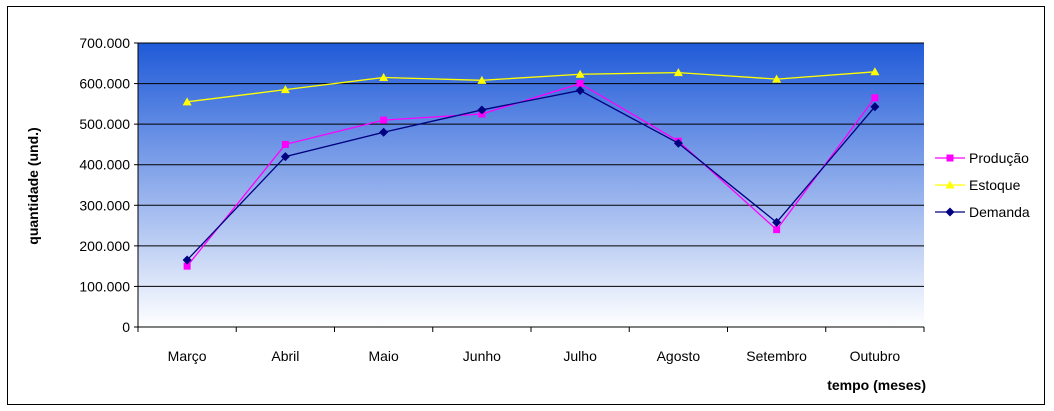 This screenshot has height=411, width=1054. I want to click on legend-label: Produção, so click(999, 158).